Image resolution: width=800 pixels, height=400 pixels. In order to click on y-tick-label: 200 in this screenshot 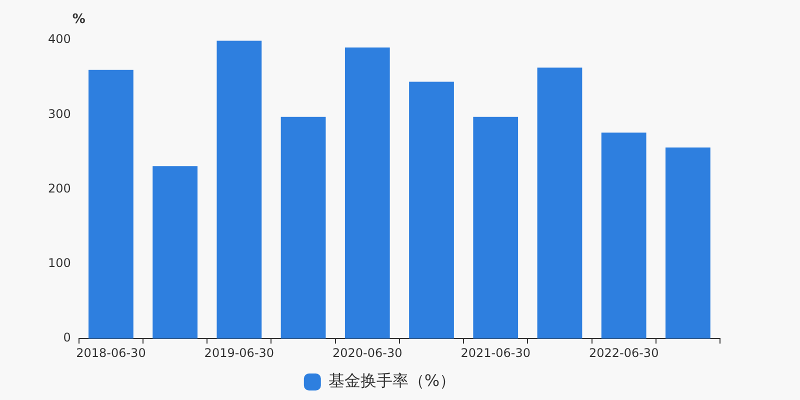, I will do `click(59, 188)`.